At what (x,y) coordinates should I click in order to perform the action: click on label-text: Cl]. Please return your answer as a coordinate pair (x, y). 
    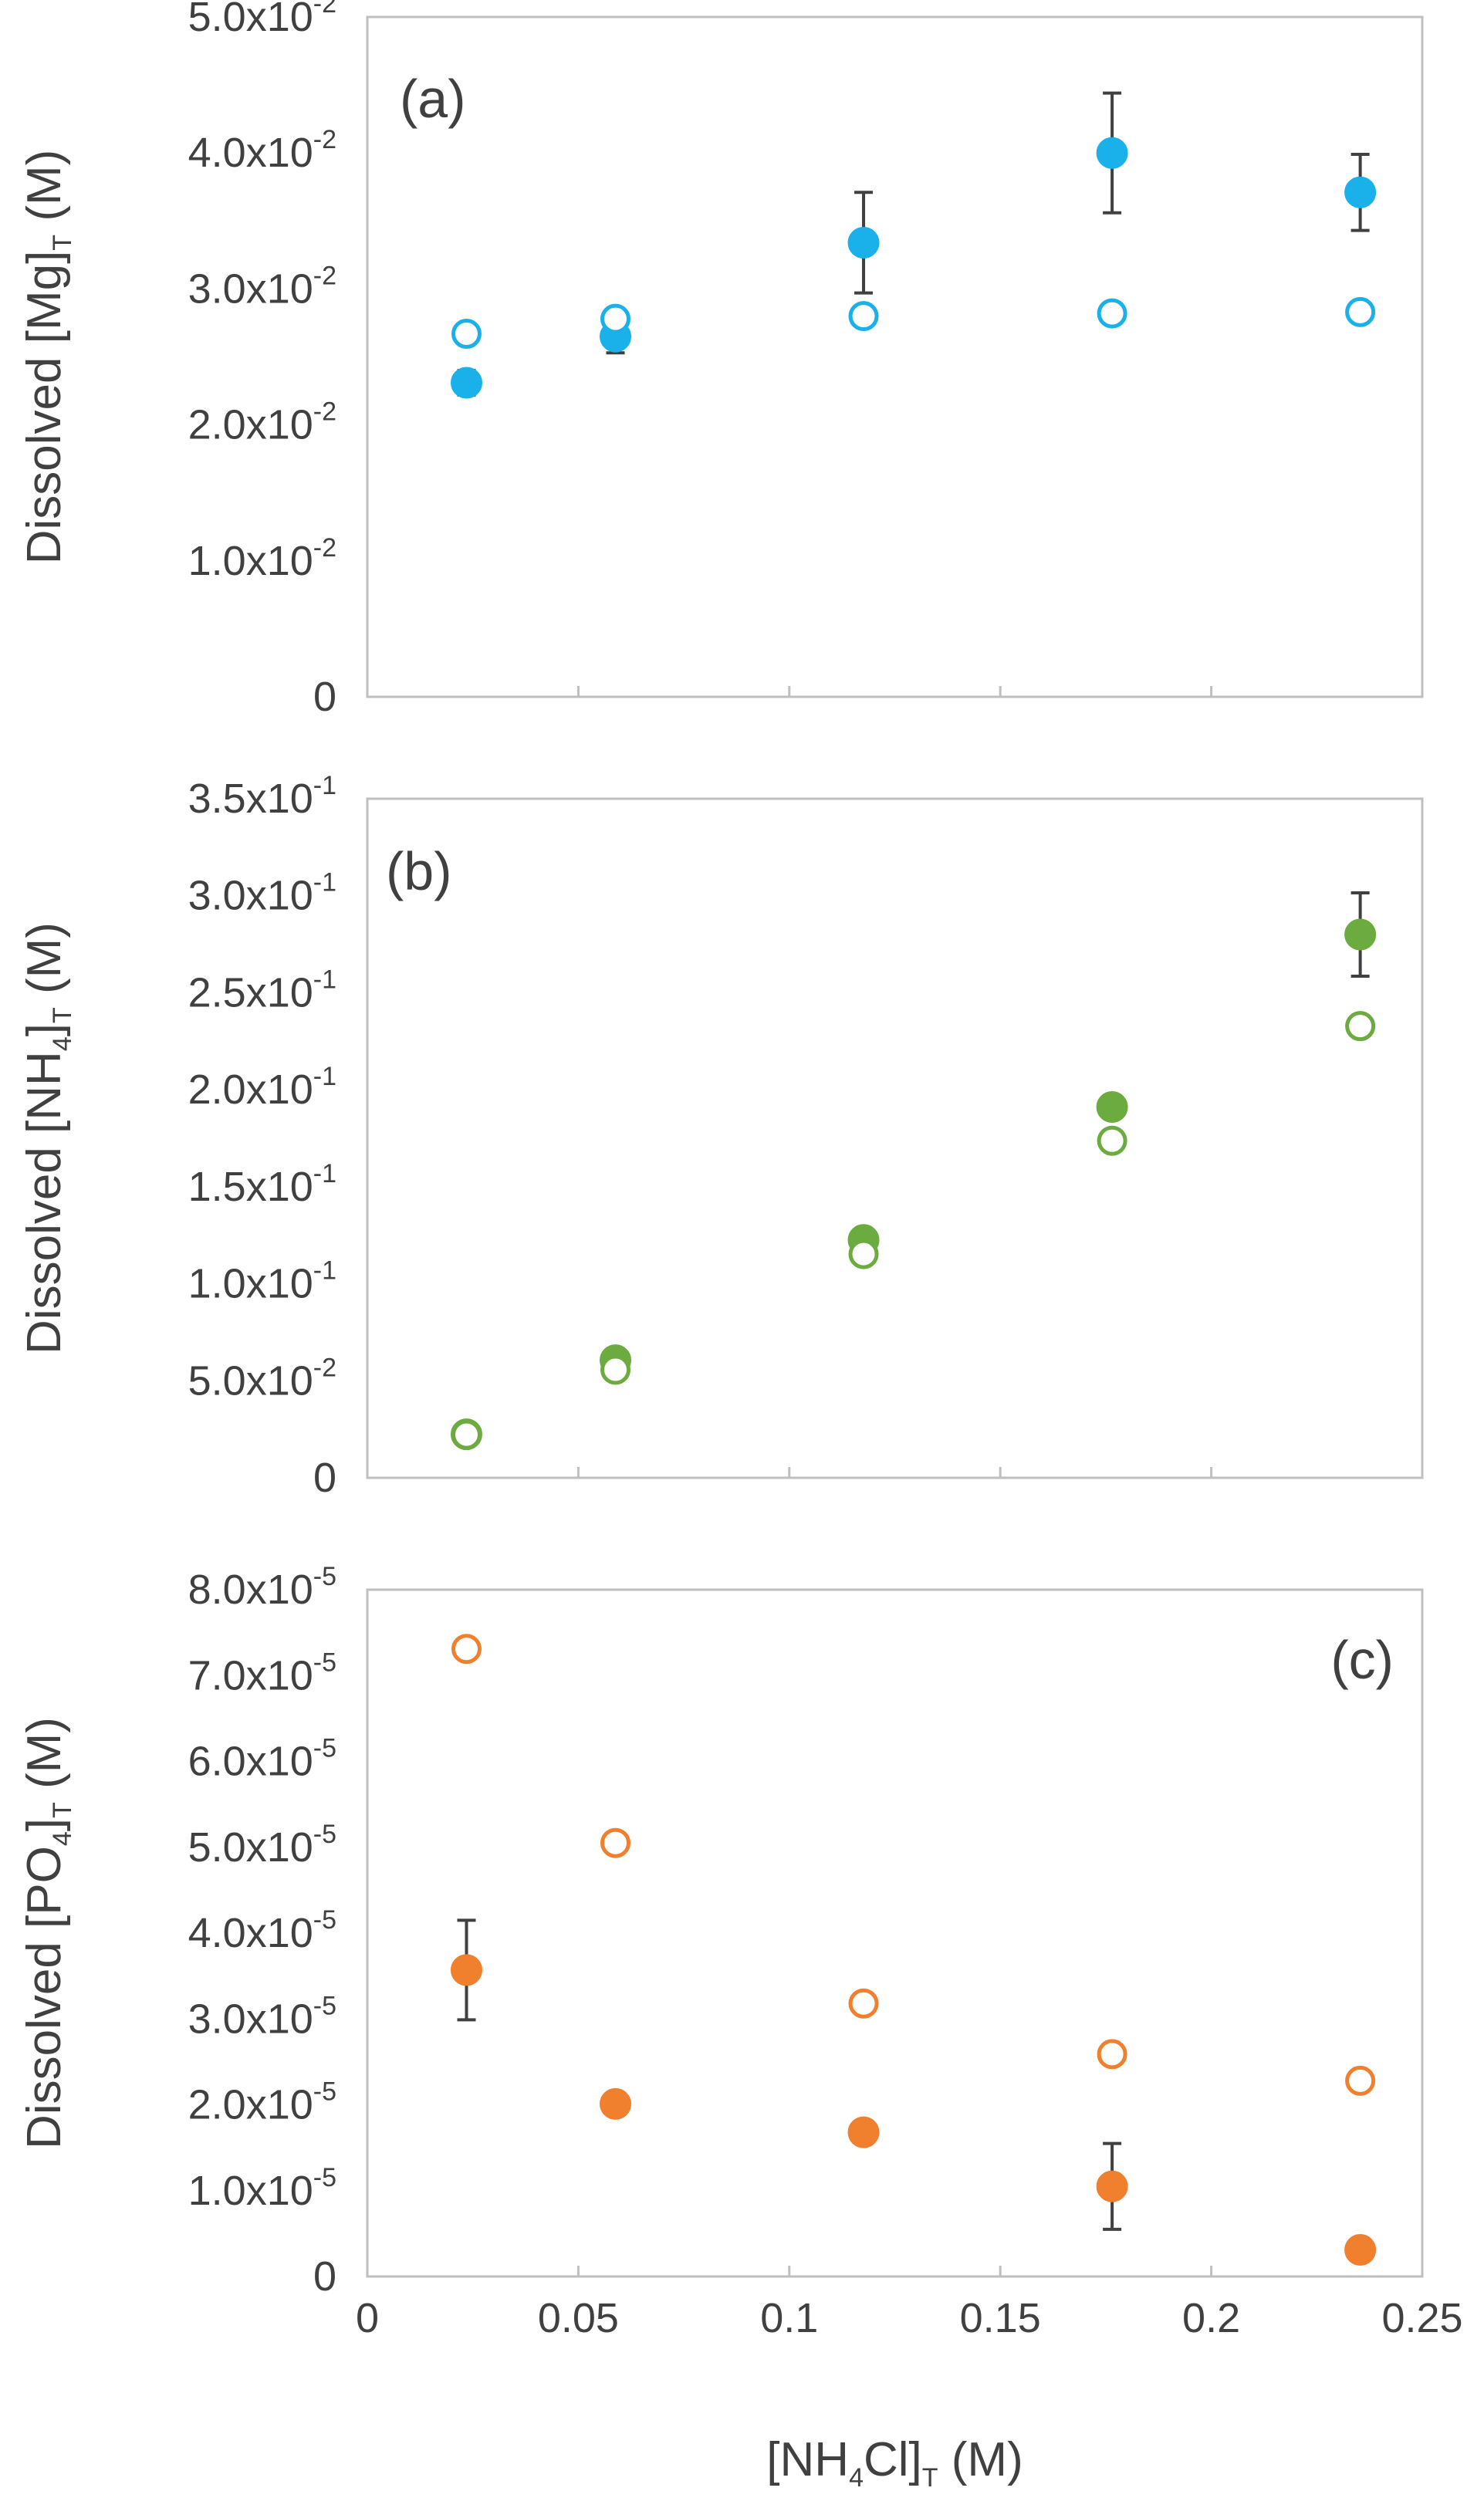
    Looking at the image, I should click on (893, 2459).